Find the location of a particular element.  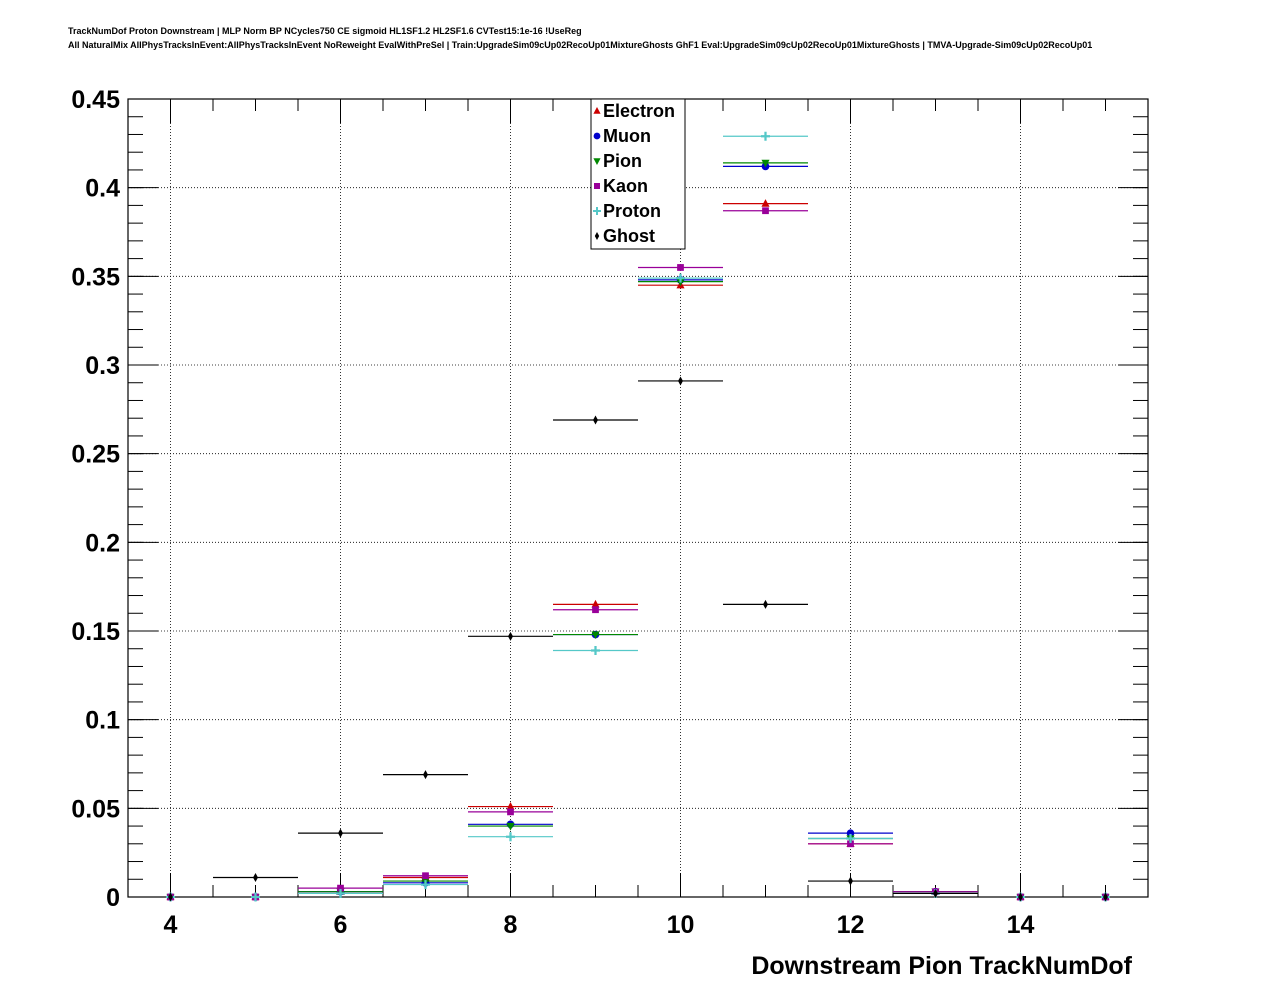

x-tick-label: 12 is located at coordinates (851, 925).